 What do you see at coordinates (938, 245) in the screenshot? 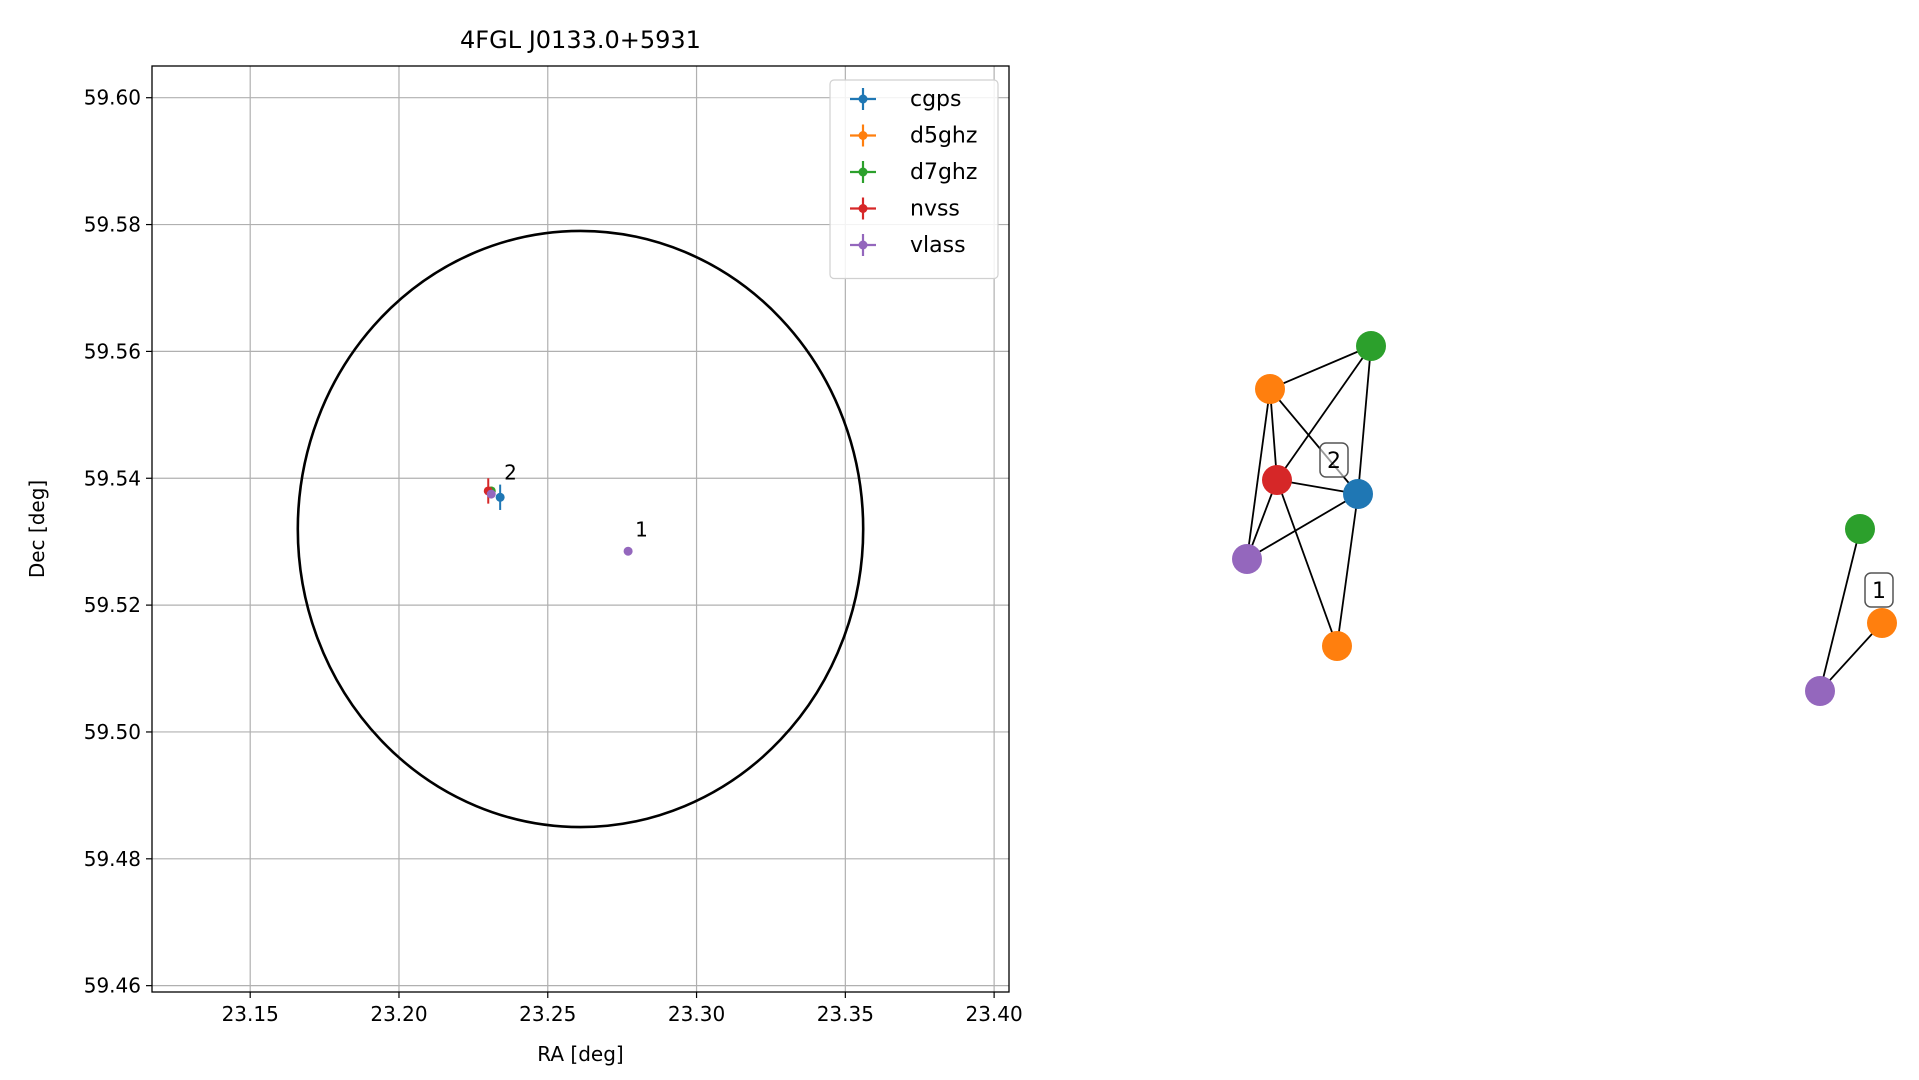
I see `legend-label-vlass: vlass` at bounding box center [938, 245].